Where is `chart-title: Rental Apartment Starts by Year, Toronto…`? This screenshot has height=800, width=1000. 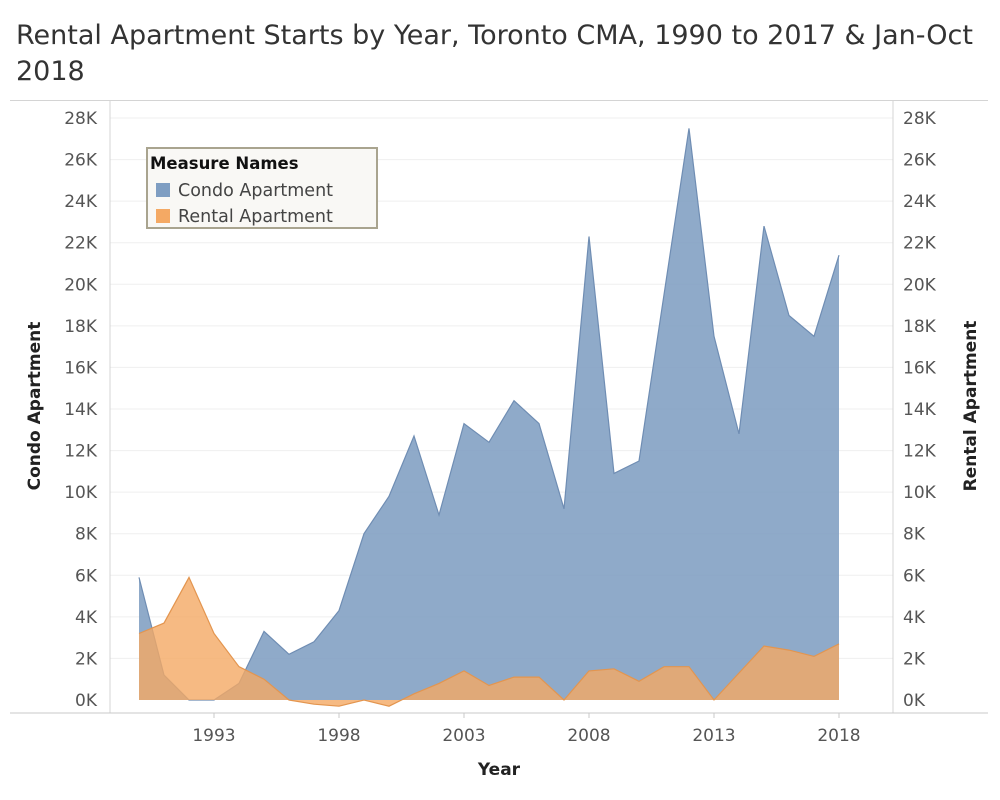
chart-title: Rental Apartment Starts by Year, Toronto… is located at coordinates (494, 53).